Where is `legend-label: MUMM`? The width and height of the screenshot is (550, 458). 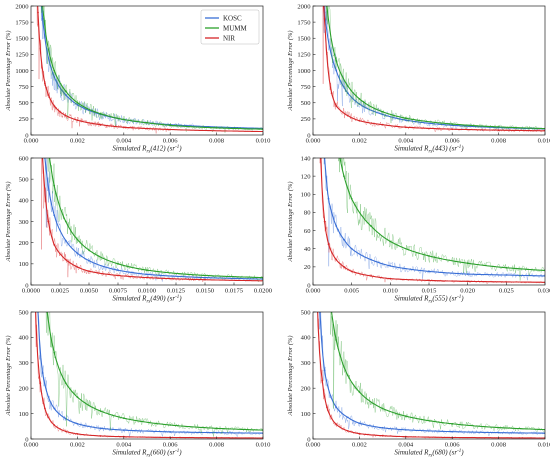
legend-label: MUMM is located at coordinates (235, 28).